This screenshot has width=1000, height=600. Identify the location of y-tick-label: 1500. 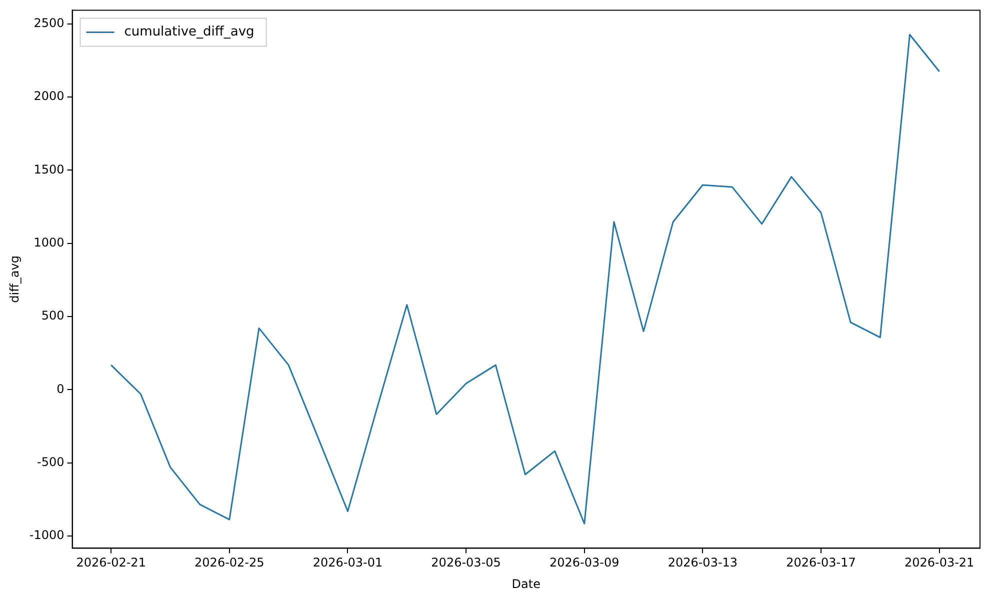
(49, 169).